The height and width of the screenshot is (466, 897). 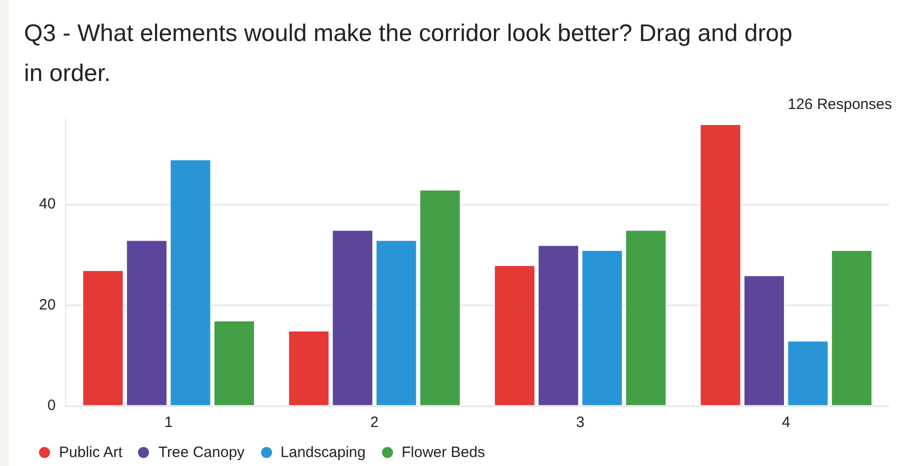 What do you see at coordinates (786, 423) in the screenshot?
I see `x-tick-label: 4` at bounding box center [786, 423].